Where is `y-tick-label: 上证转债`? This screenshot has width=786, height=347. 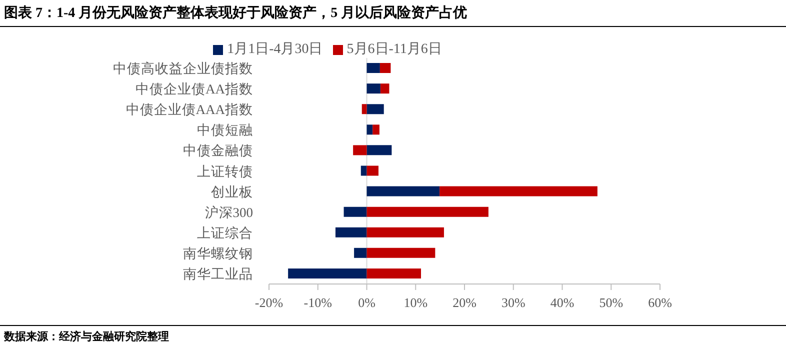 y-tick-label: 上证转债 is located at coordinates (225, 171).